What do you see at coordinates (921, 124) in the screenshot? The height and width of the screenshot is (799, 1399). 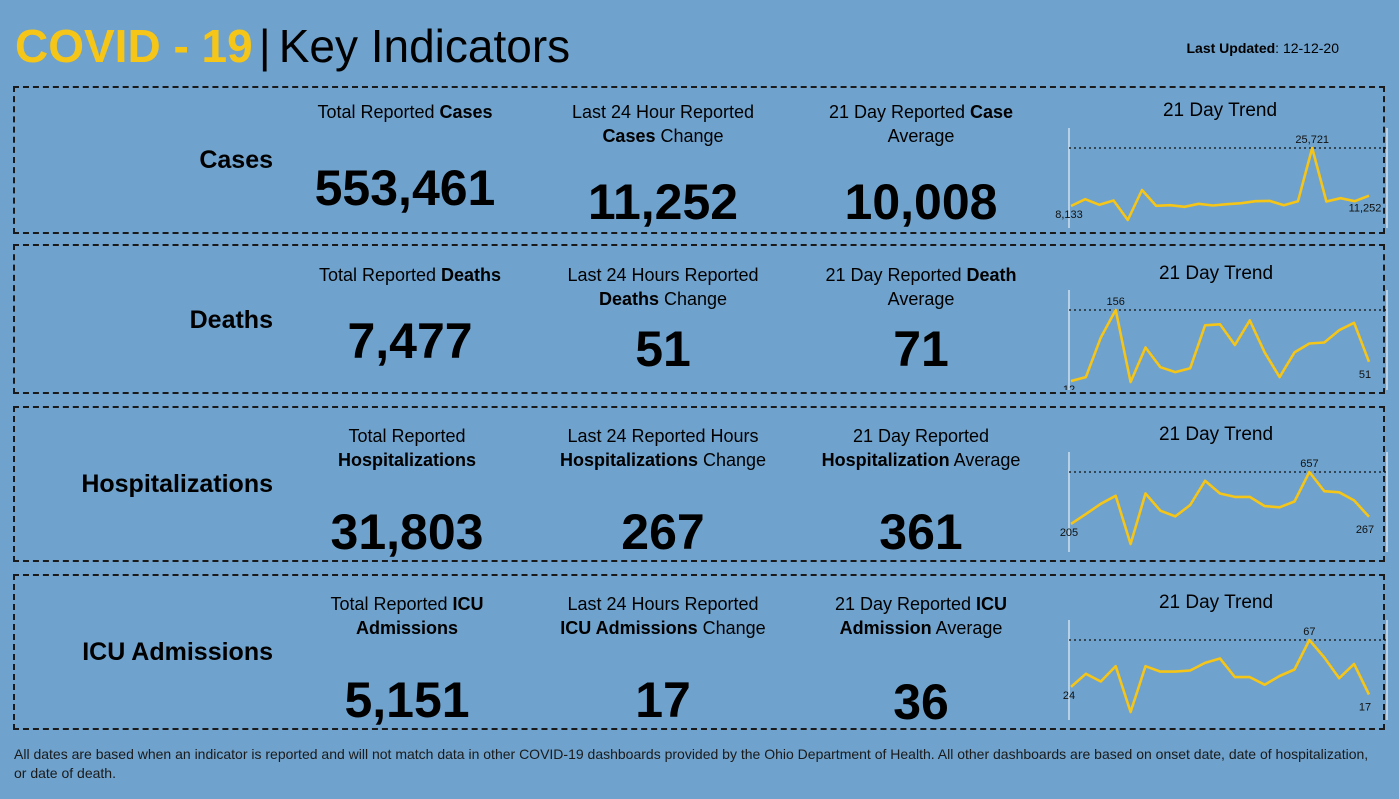 I see `average-caption: 21 Day Reported Case Average` at bounding box center [921, 124].